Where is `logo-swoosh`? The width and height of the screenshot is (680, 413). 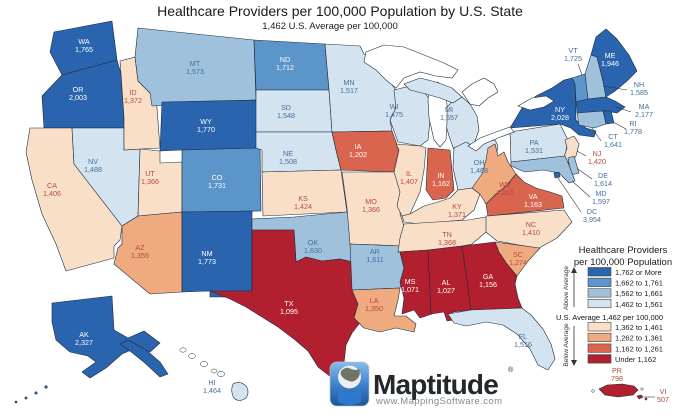
logo-swoosh is located at coordinates (349, 396).